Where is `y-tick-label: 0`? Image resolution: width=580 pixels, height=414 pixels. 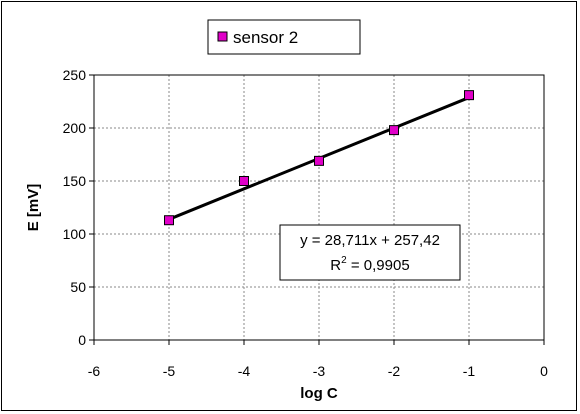 y-tick-label: 0 is located at coordinates (82, 340).